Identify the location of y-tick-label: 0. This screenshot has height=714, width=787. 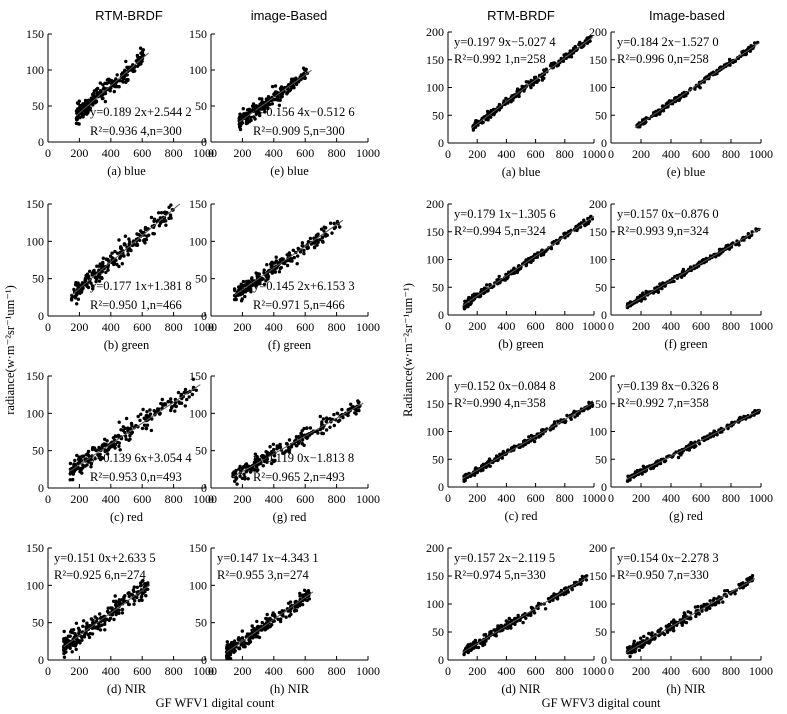
(441, 143).